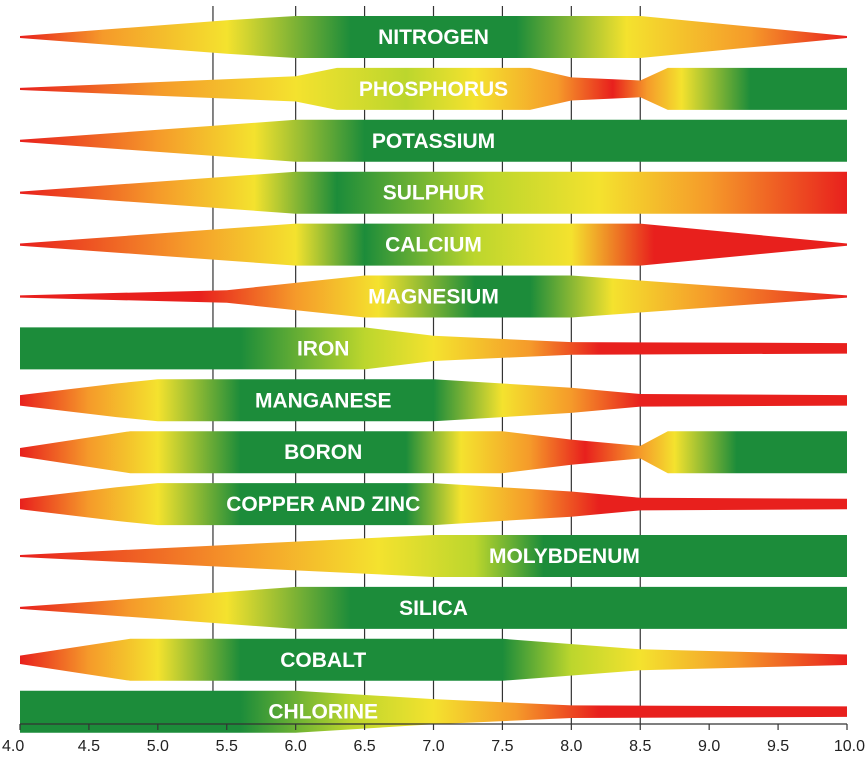 The image size is (867, 779). What do you see at coordinates (433, 659) in the screenshot?
I see `band-cobalt` at bounding box center [433, 659].